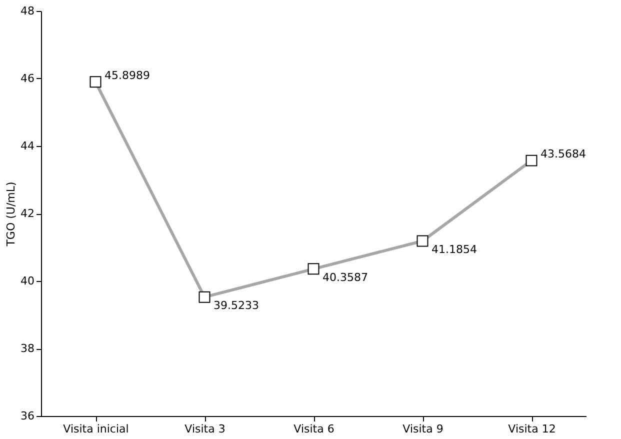 The height and width of the screenshot is (439, 621). Describe the element at coordinates (314, 429) in the screenshot. I see `x-tick-label: Visita 6` at that location.